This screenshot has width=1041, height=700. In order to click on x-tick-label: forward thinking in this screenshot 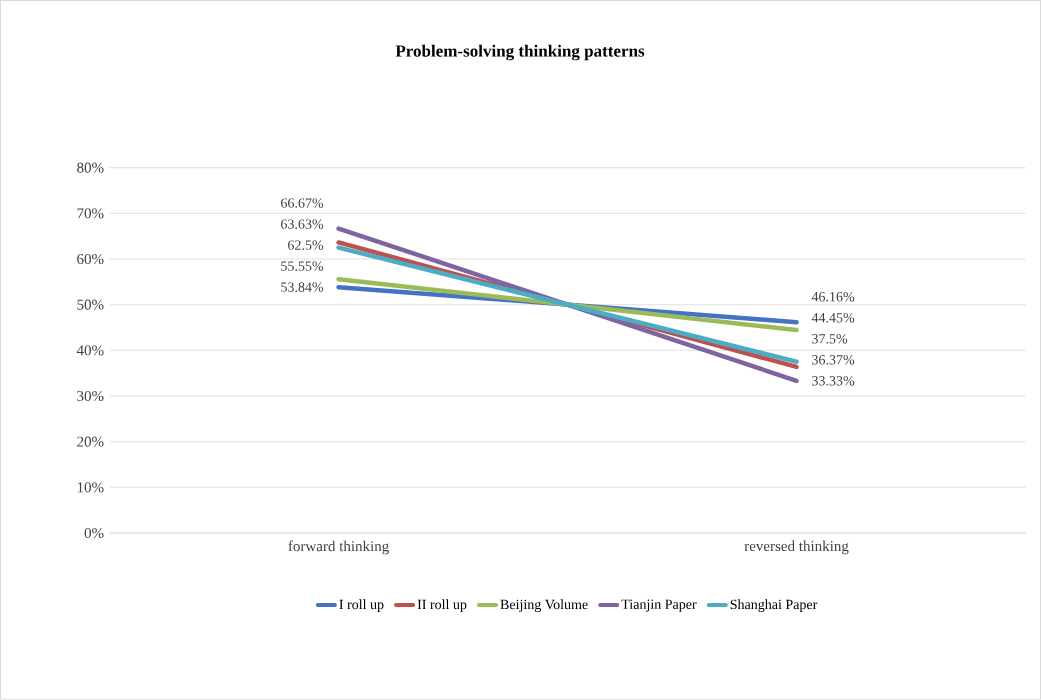, I will do `click(338, 547)`.